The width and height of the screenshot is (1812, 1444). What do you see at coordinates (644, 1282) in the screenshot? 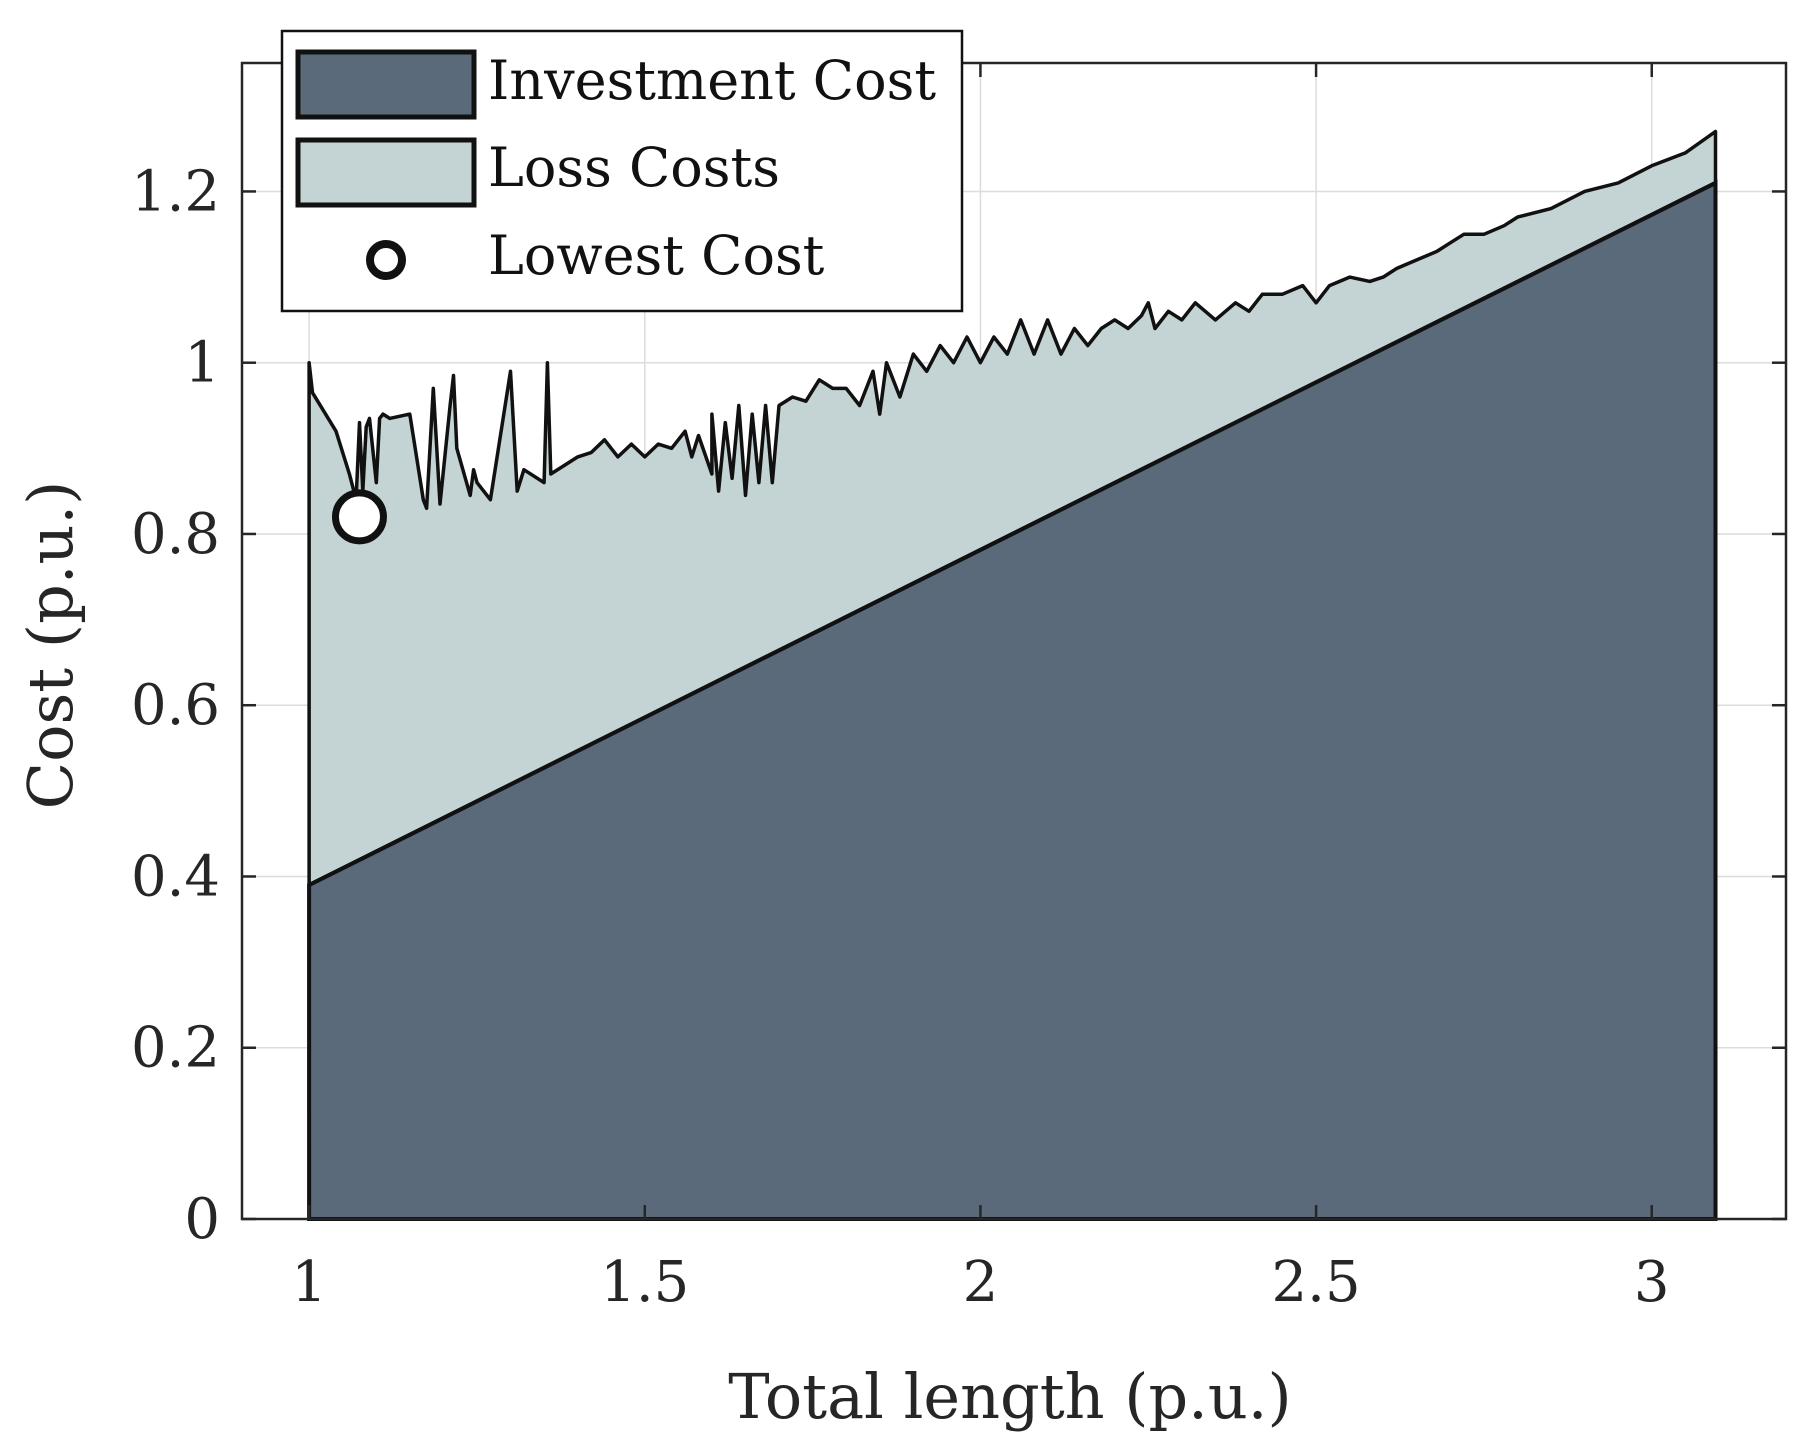
I see `x-tick-label: 1.5` at bounding box center [644, 1282].